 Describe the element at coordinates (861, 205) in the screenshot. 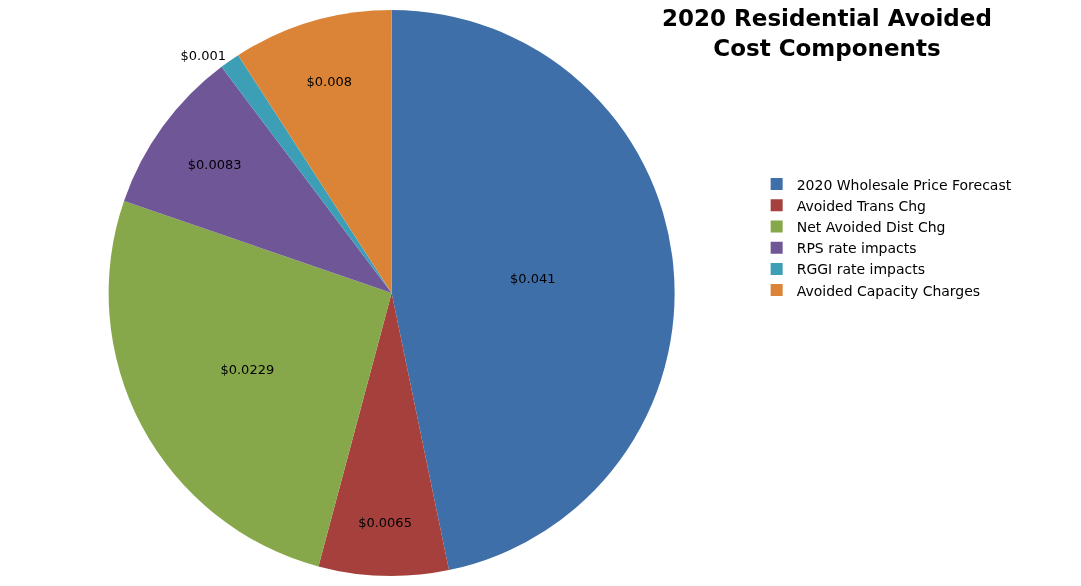

I see `legend-label: Avoided Trans Chg` at that location.